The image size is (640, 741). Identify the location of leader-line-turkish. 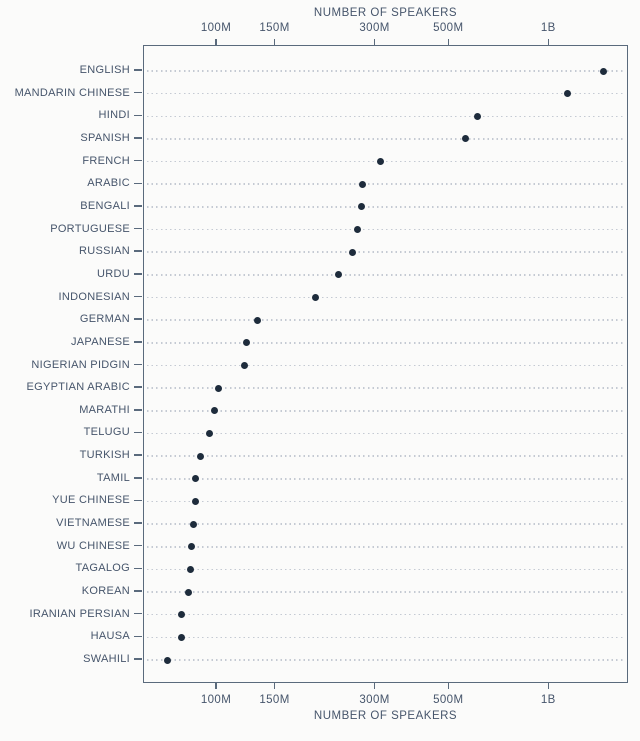
(385, 456).